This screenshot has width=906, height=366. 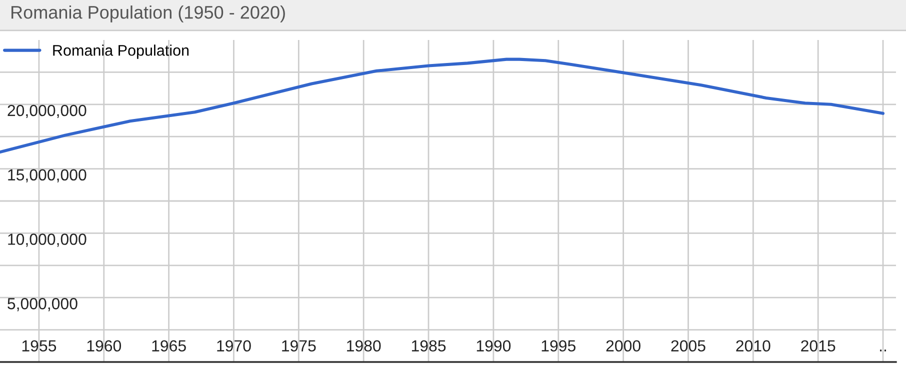 I want to click on x-tick-label: 1955, so click(x=39, y=346).